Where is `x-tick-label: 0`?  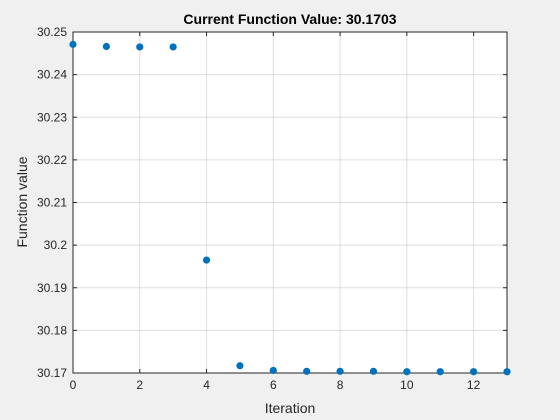
x-tick-label: 0 is located at coordinates (73, 385).